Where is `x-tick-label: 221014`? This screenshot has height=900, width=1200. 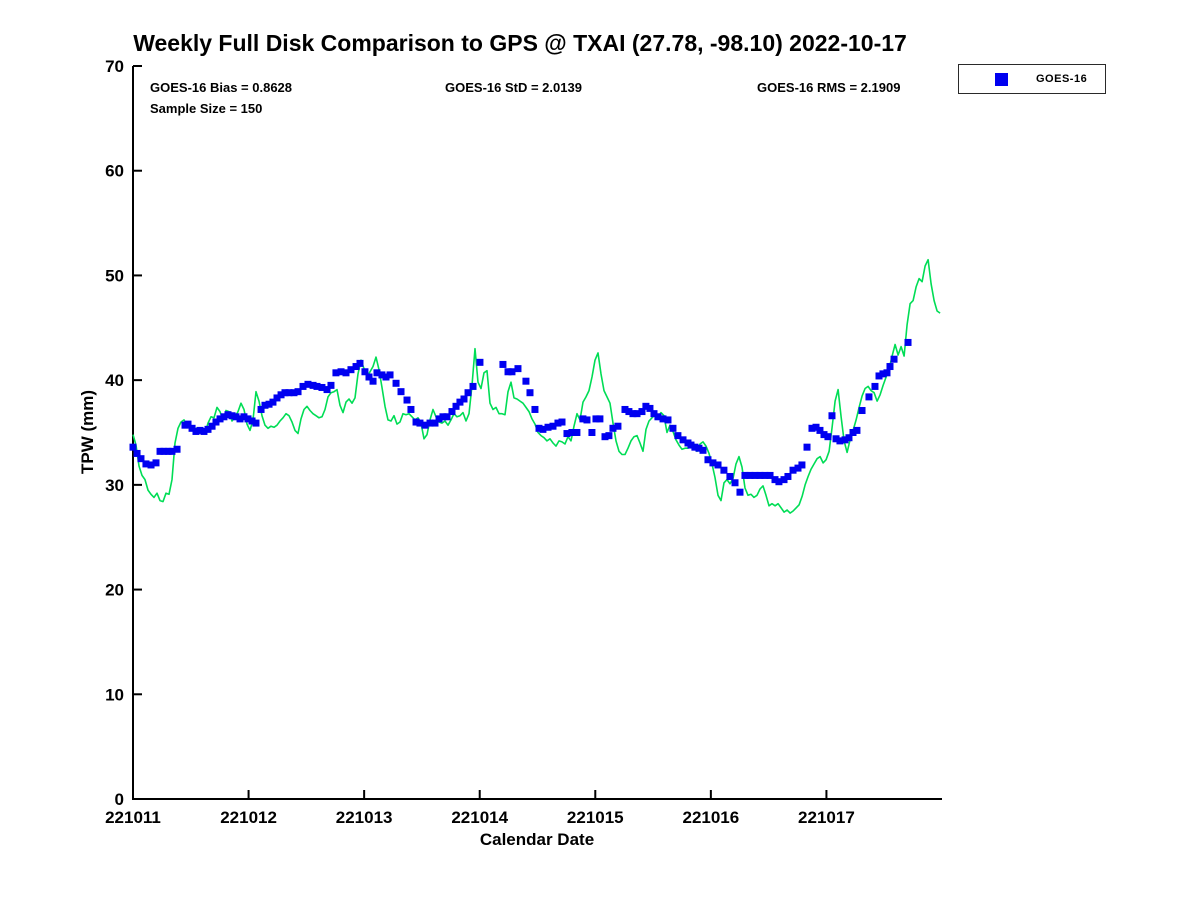 x-tick-label: 221014 is located at coordinates (479, 817).